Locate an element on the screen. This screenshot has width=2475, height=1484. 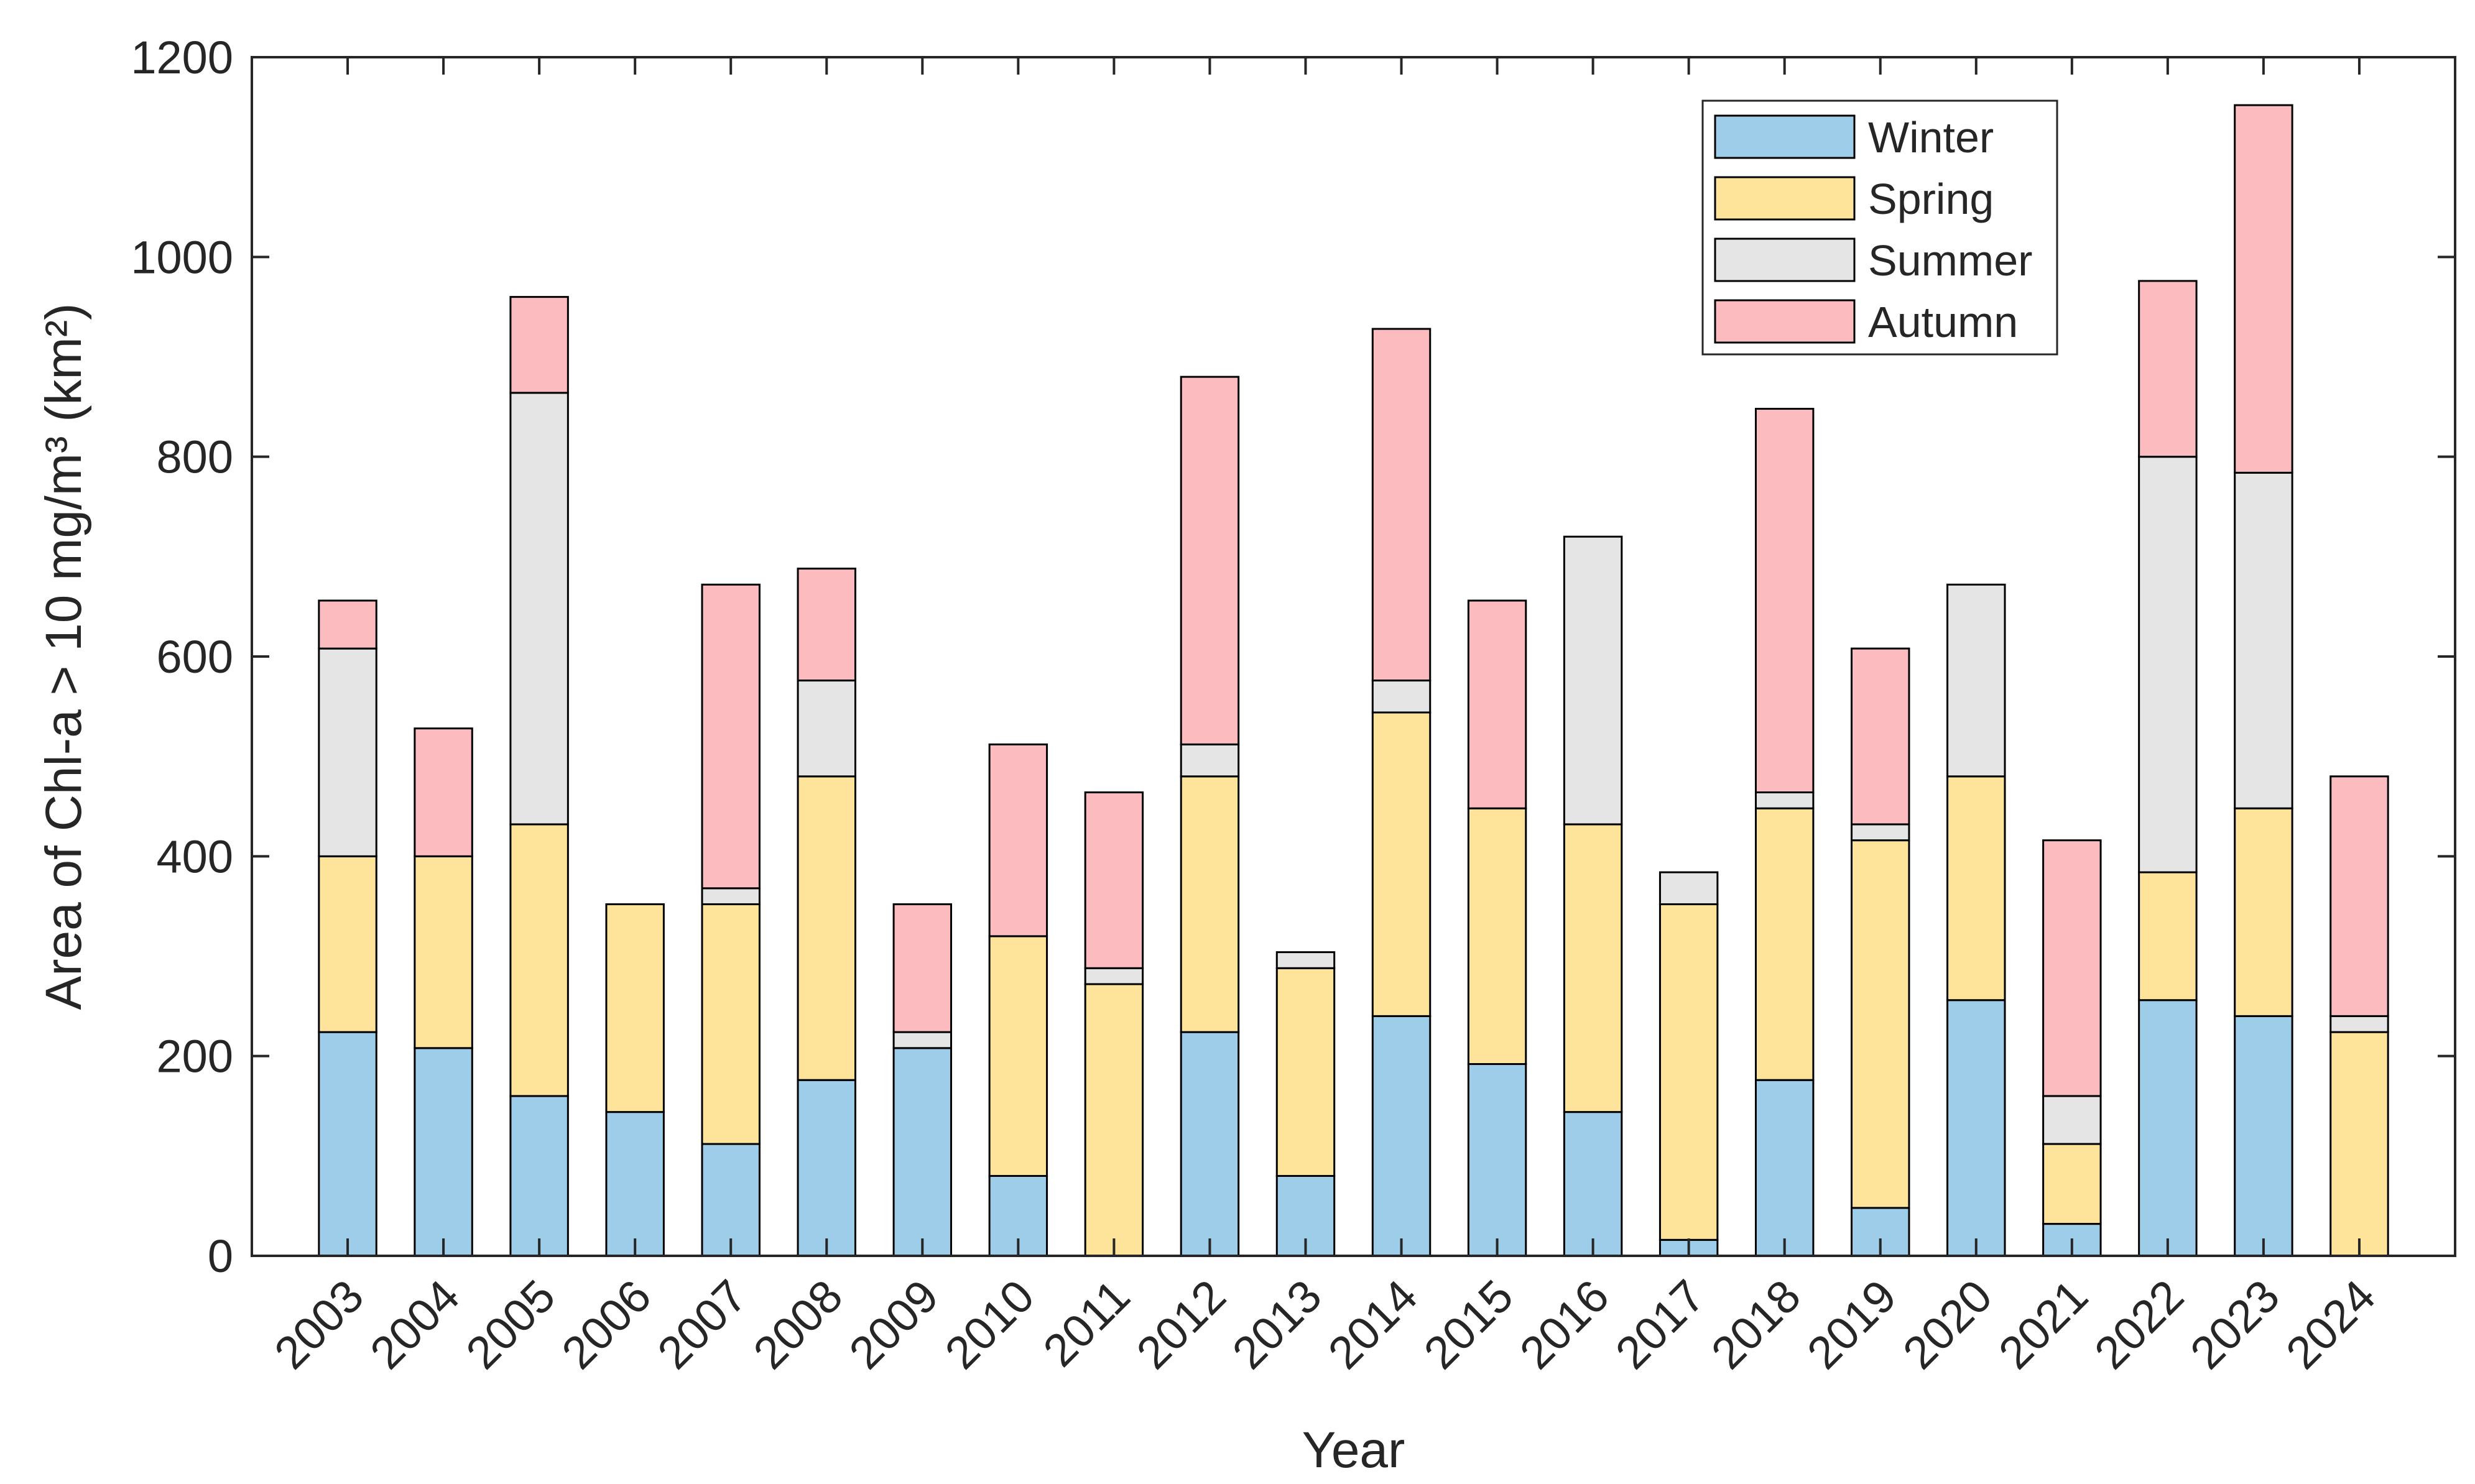
bar-2020-summer is located at coordinates (1976, 680).